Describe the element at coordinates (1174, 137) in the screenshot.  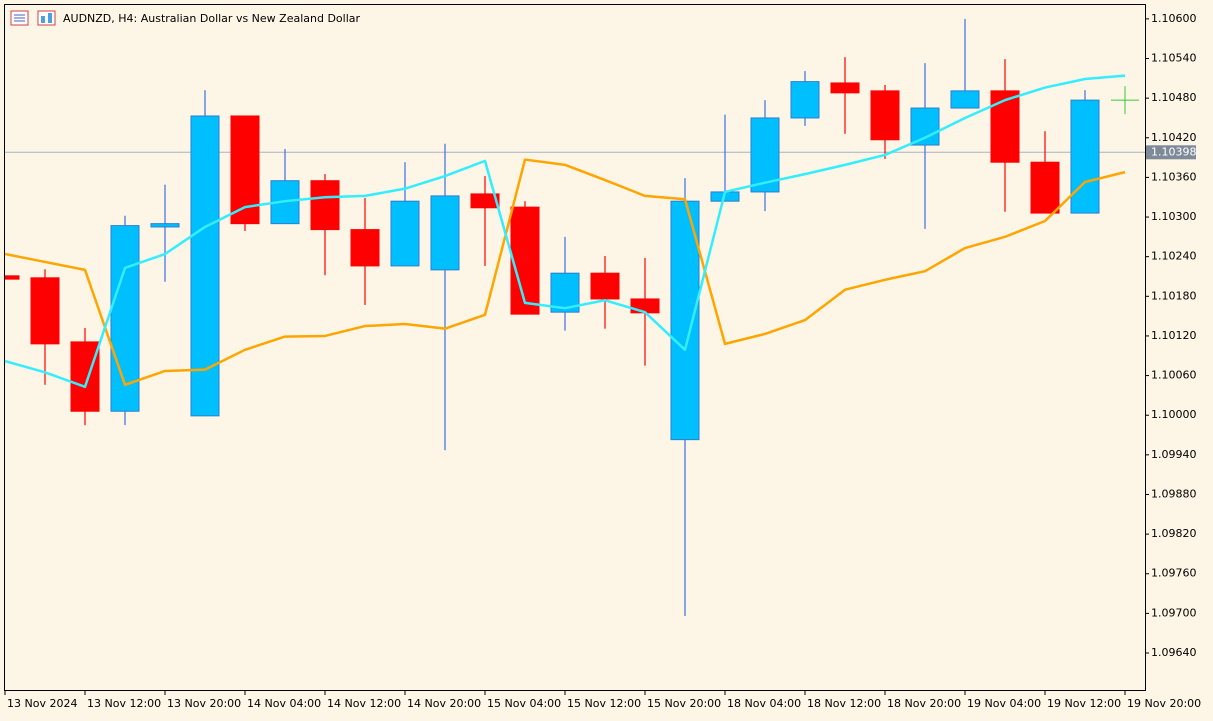
I see `y-tick-label: 1.10420` at that location.